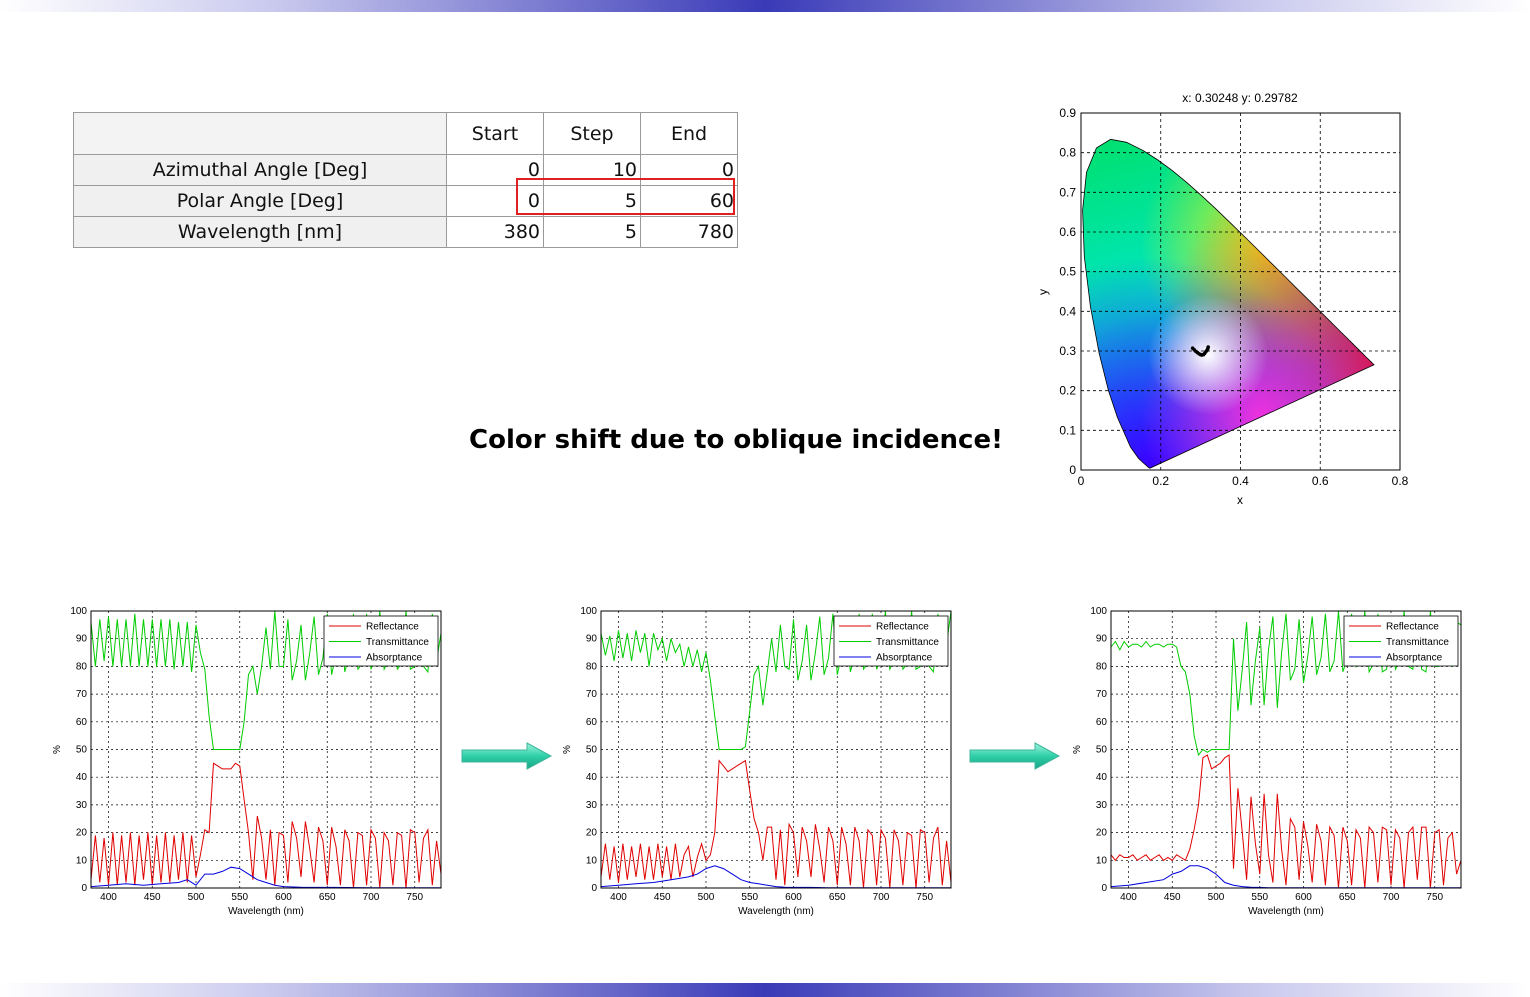 This screenshot has width=1530, height=997. What do you see at coordinates (736, 440) in the screenshot?
I see `color-shift-message: Color shift due to oblique incidence!` at bounding box center [736, 440].